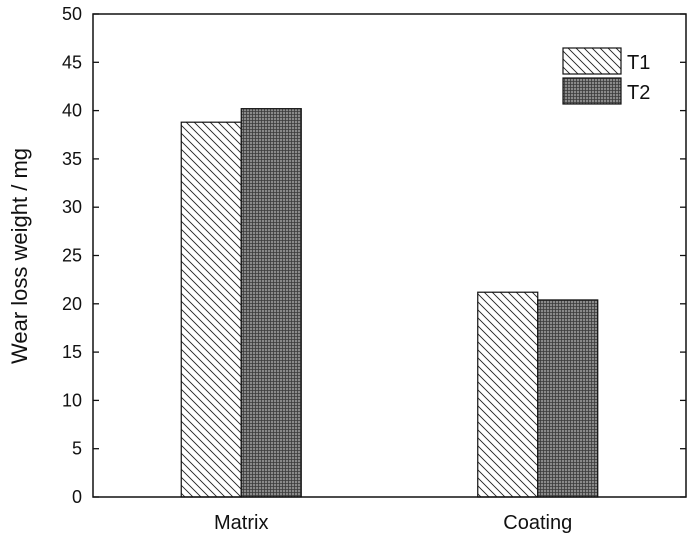 This screenshot has width=700, height=545. Describe the element at coordinates (72, 400) in the screenshot. I see `y-tick-label: 10` at that location.